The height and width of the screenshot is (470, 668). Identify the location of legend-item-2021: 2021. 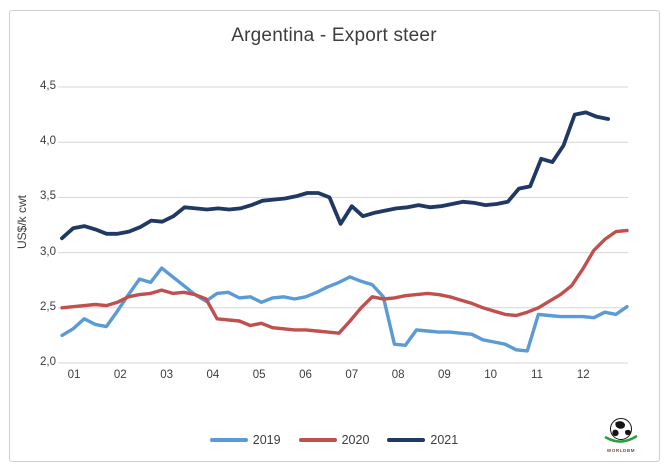
(422, 440).